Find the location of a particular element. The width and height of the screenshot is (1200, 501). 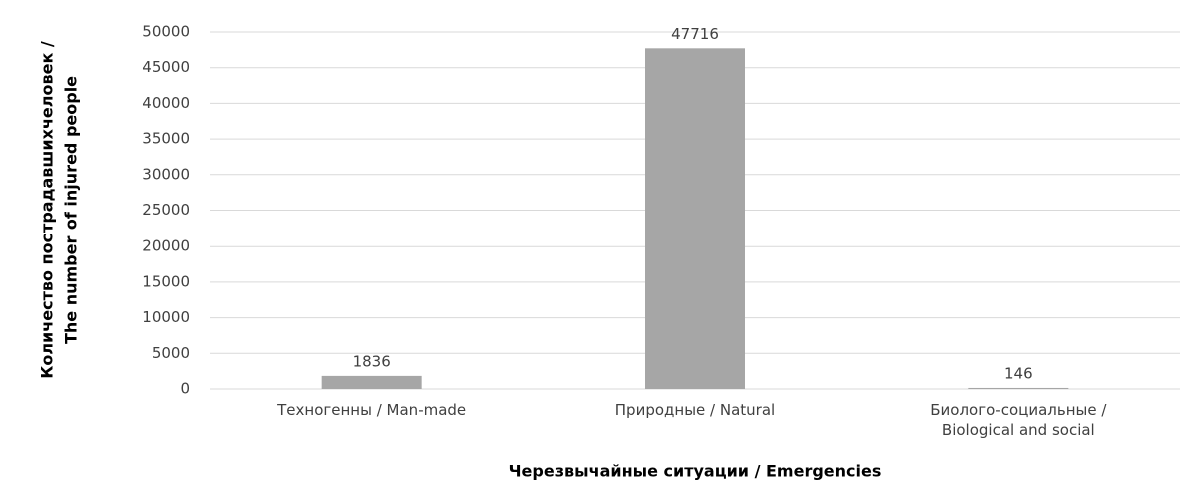

y-tick-label: 25000 is located at coordinates (166, 210).